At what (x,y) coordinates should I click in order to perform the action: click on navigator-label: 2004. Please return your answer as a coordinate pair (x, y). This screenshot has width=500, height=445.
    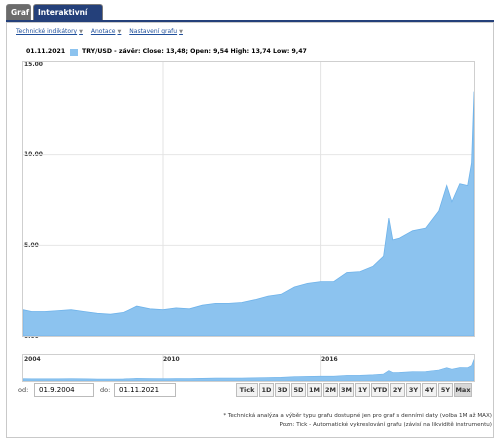
    Looking at the image, I should click on (32, 359).